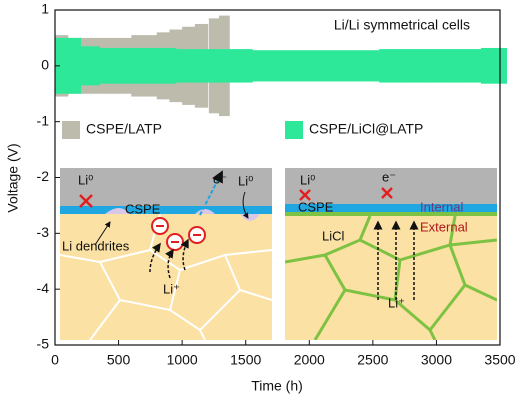 The height and width of the screenshot is (400, 520). What do you see at coordinates (333, 235) in the screenshot?
I see `annotation: LiCl` at bounding box center [333, 235].